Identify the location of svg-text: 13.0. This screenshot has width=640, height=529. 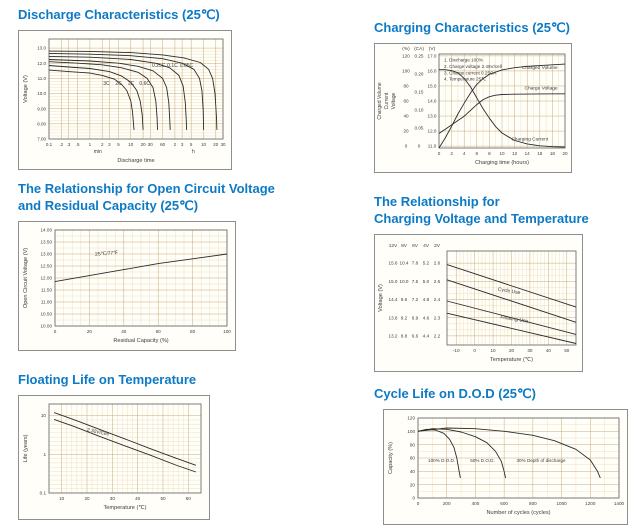
(41, 48).